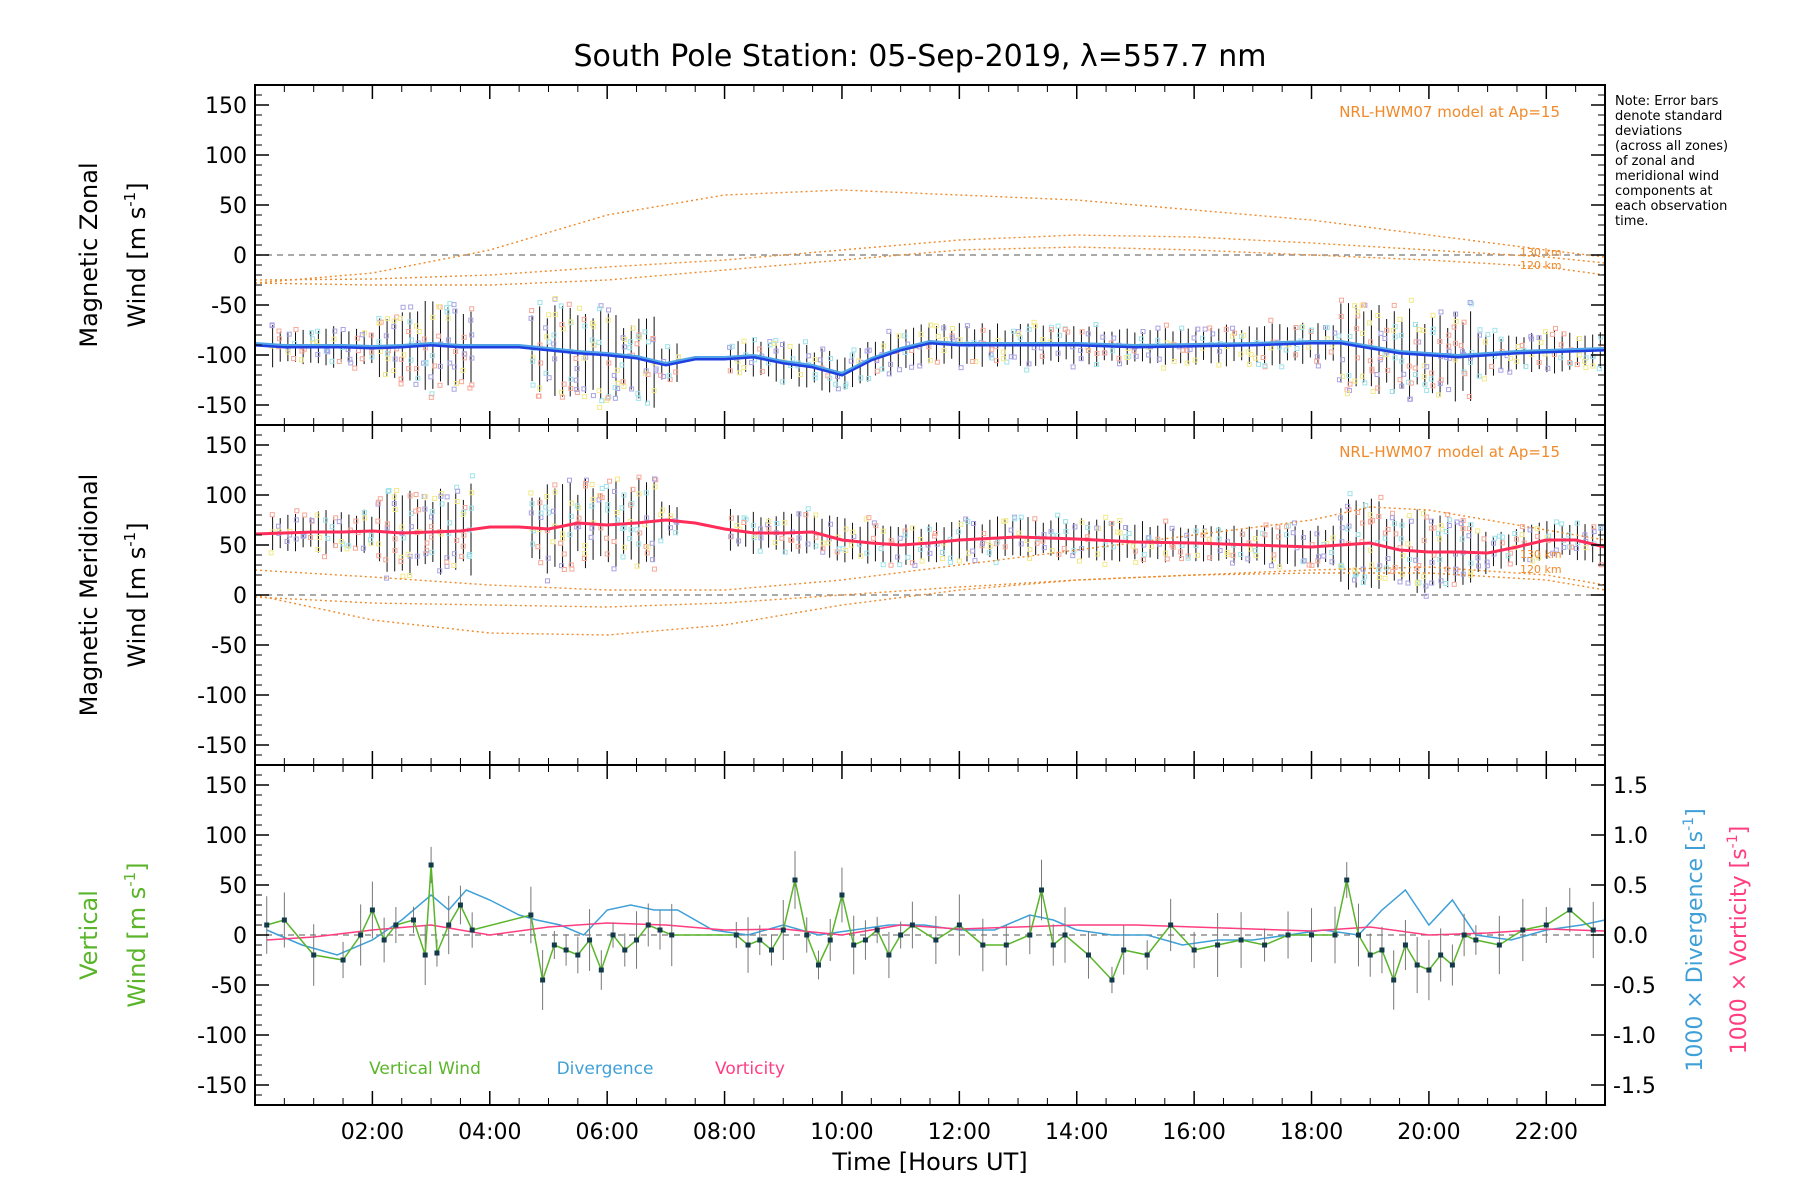 The image size is (1800, 1200). I want to click on note-line: denote standard, so click(1669, 116).